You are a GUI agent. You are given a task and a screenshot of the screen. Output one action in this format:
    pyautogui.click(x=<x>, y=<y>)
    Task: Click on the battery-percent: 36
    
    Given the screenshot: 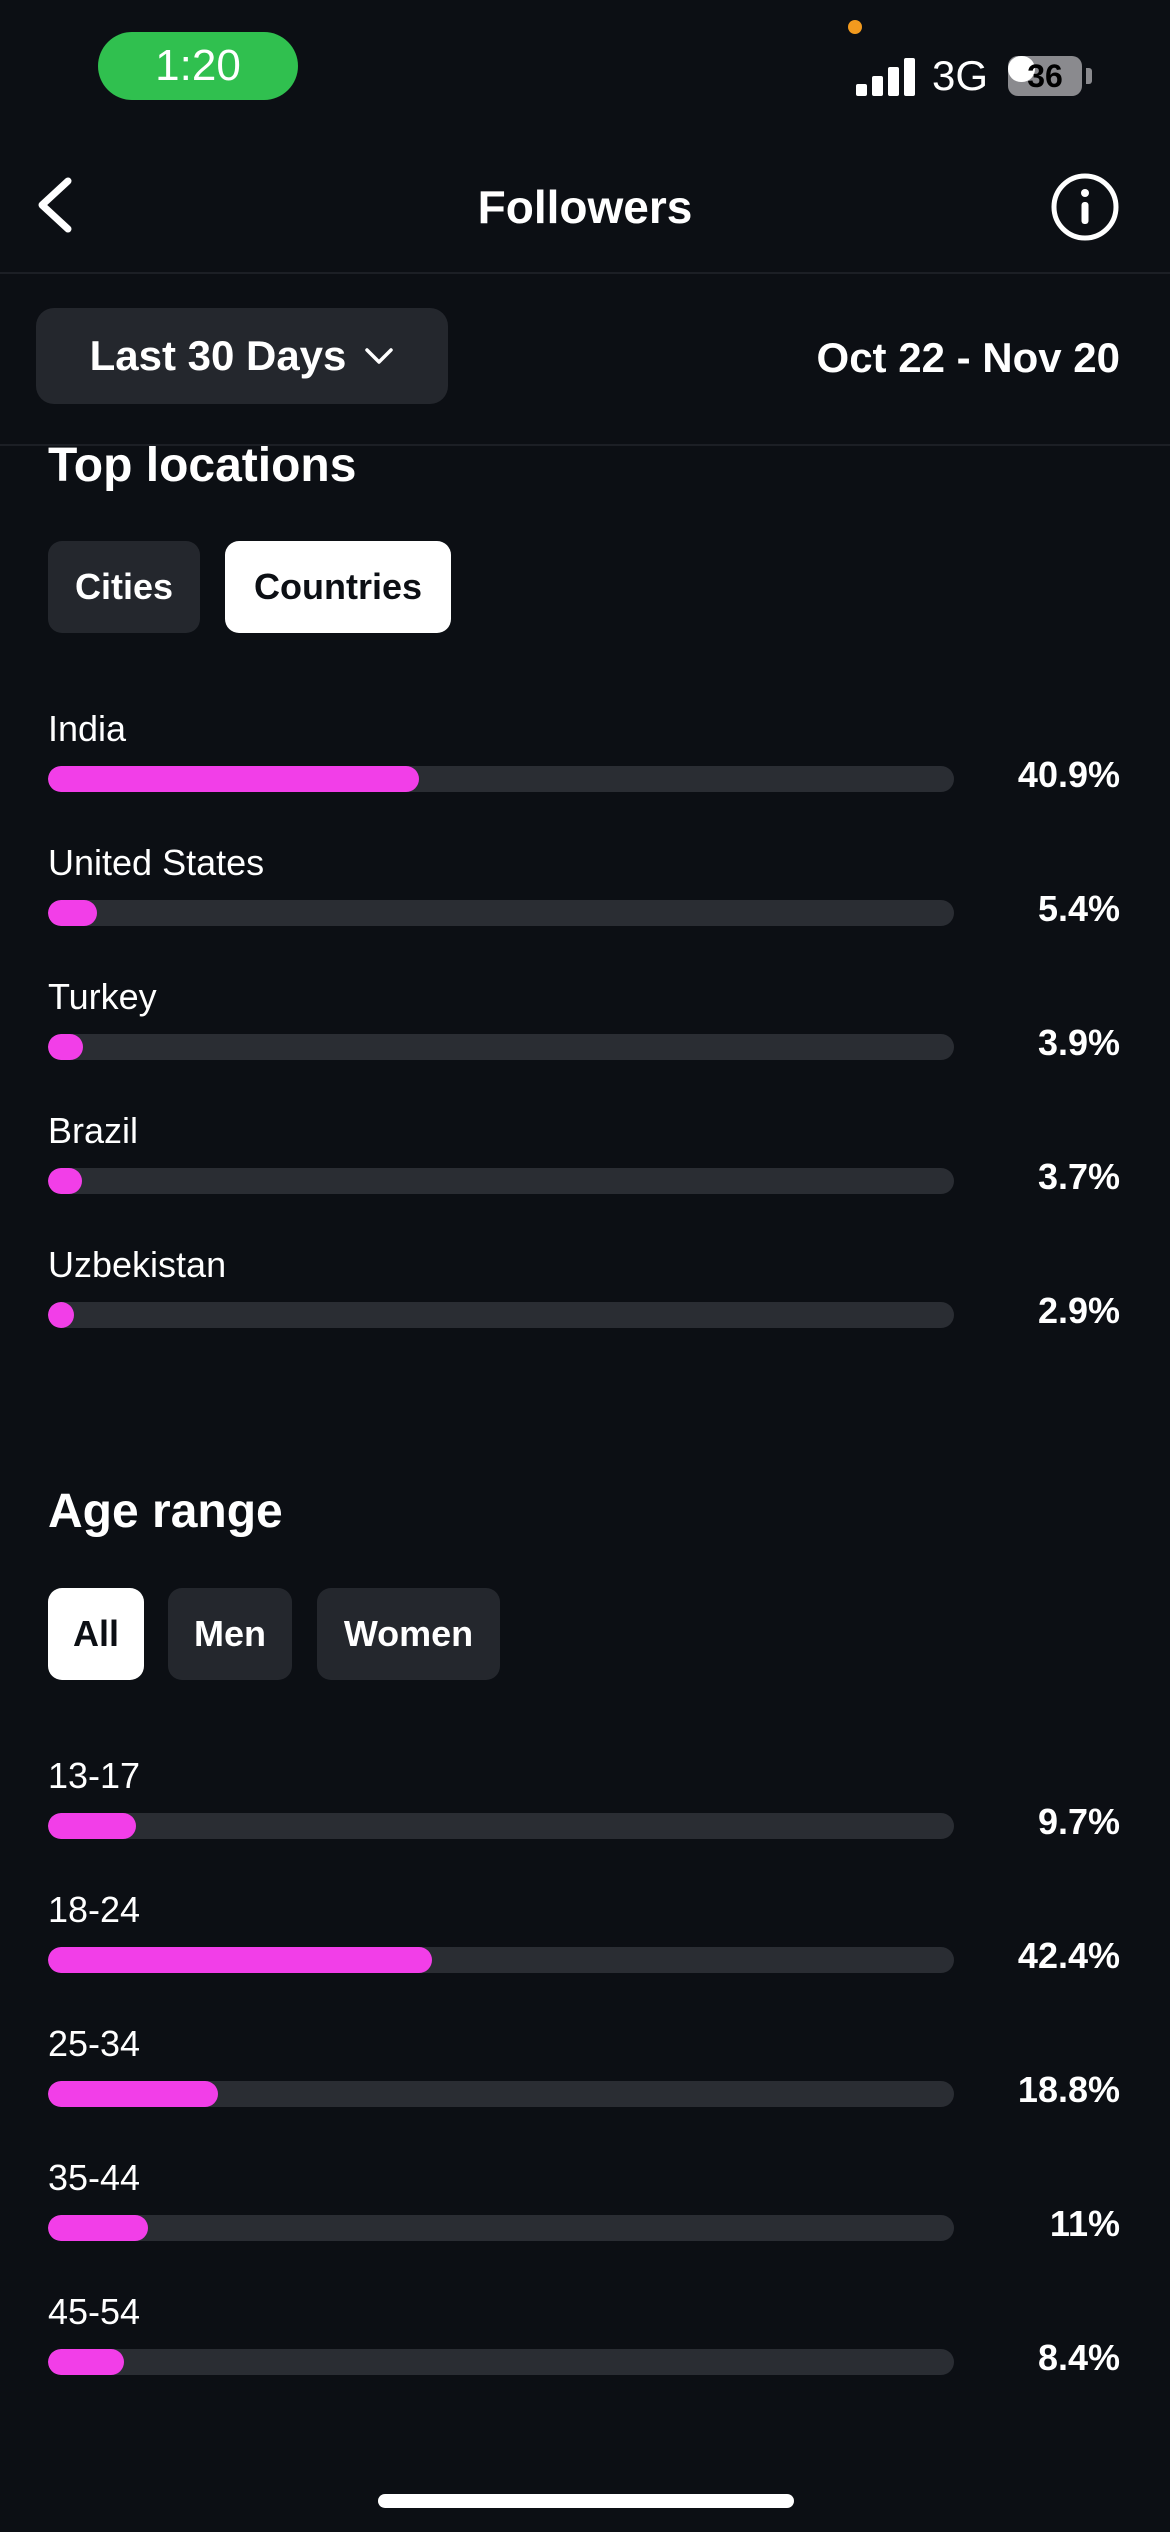 What is the action you would take?
    pyautogui.click(x=1045, y=75)
    